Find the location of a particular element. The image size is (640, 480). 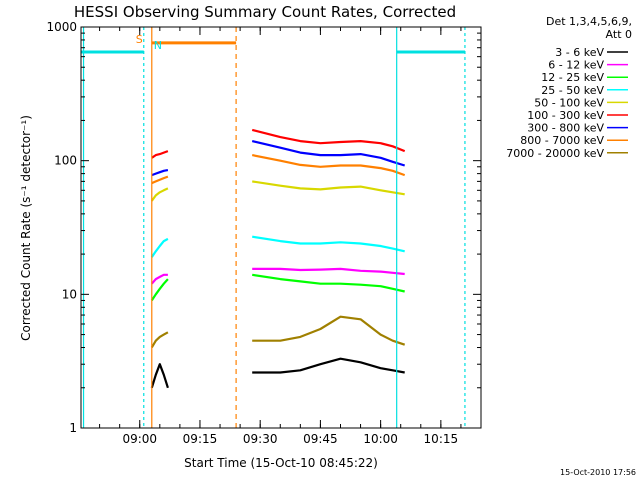

saa-label: S is located at coordinates (139, 39).